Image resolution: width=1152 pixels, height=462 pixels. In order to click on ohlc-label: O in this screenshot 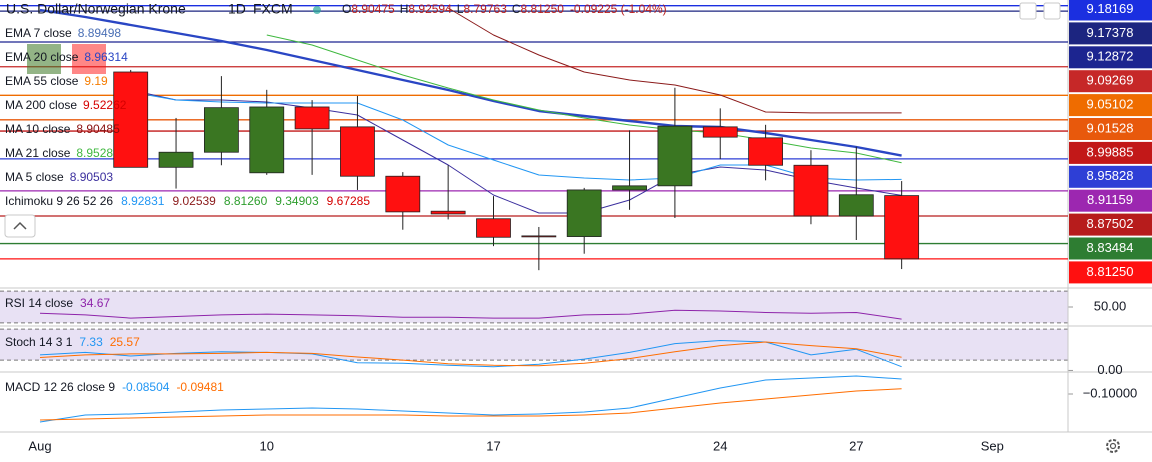, I will do `click(346, 9)`.